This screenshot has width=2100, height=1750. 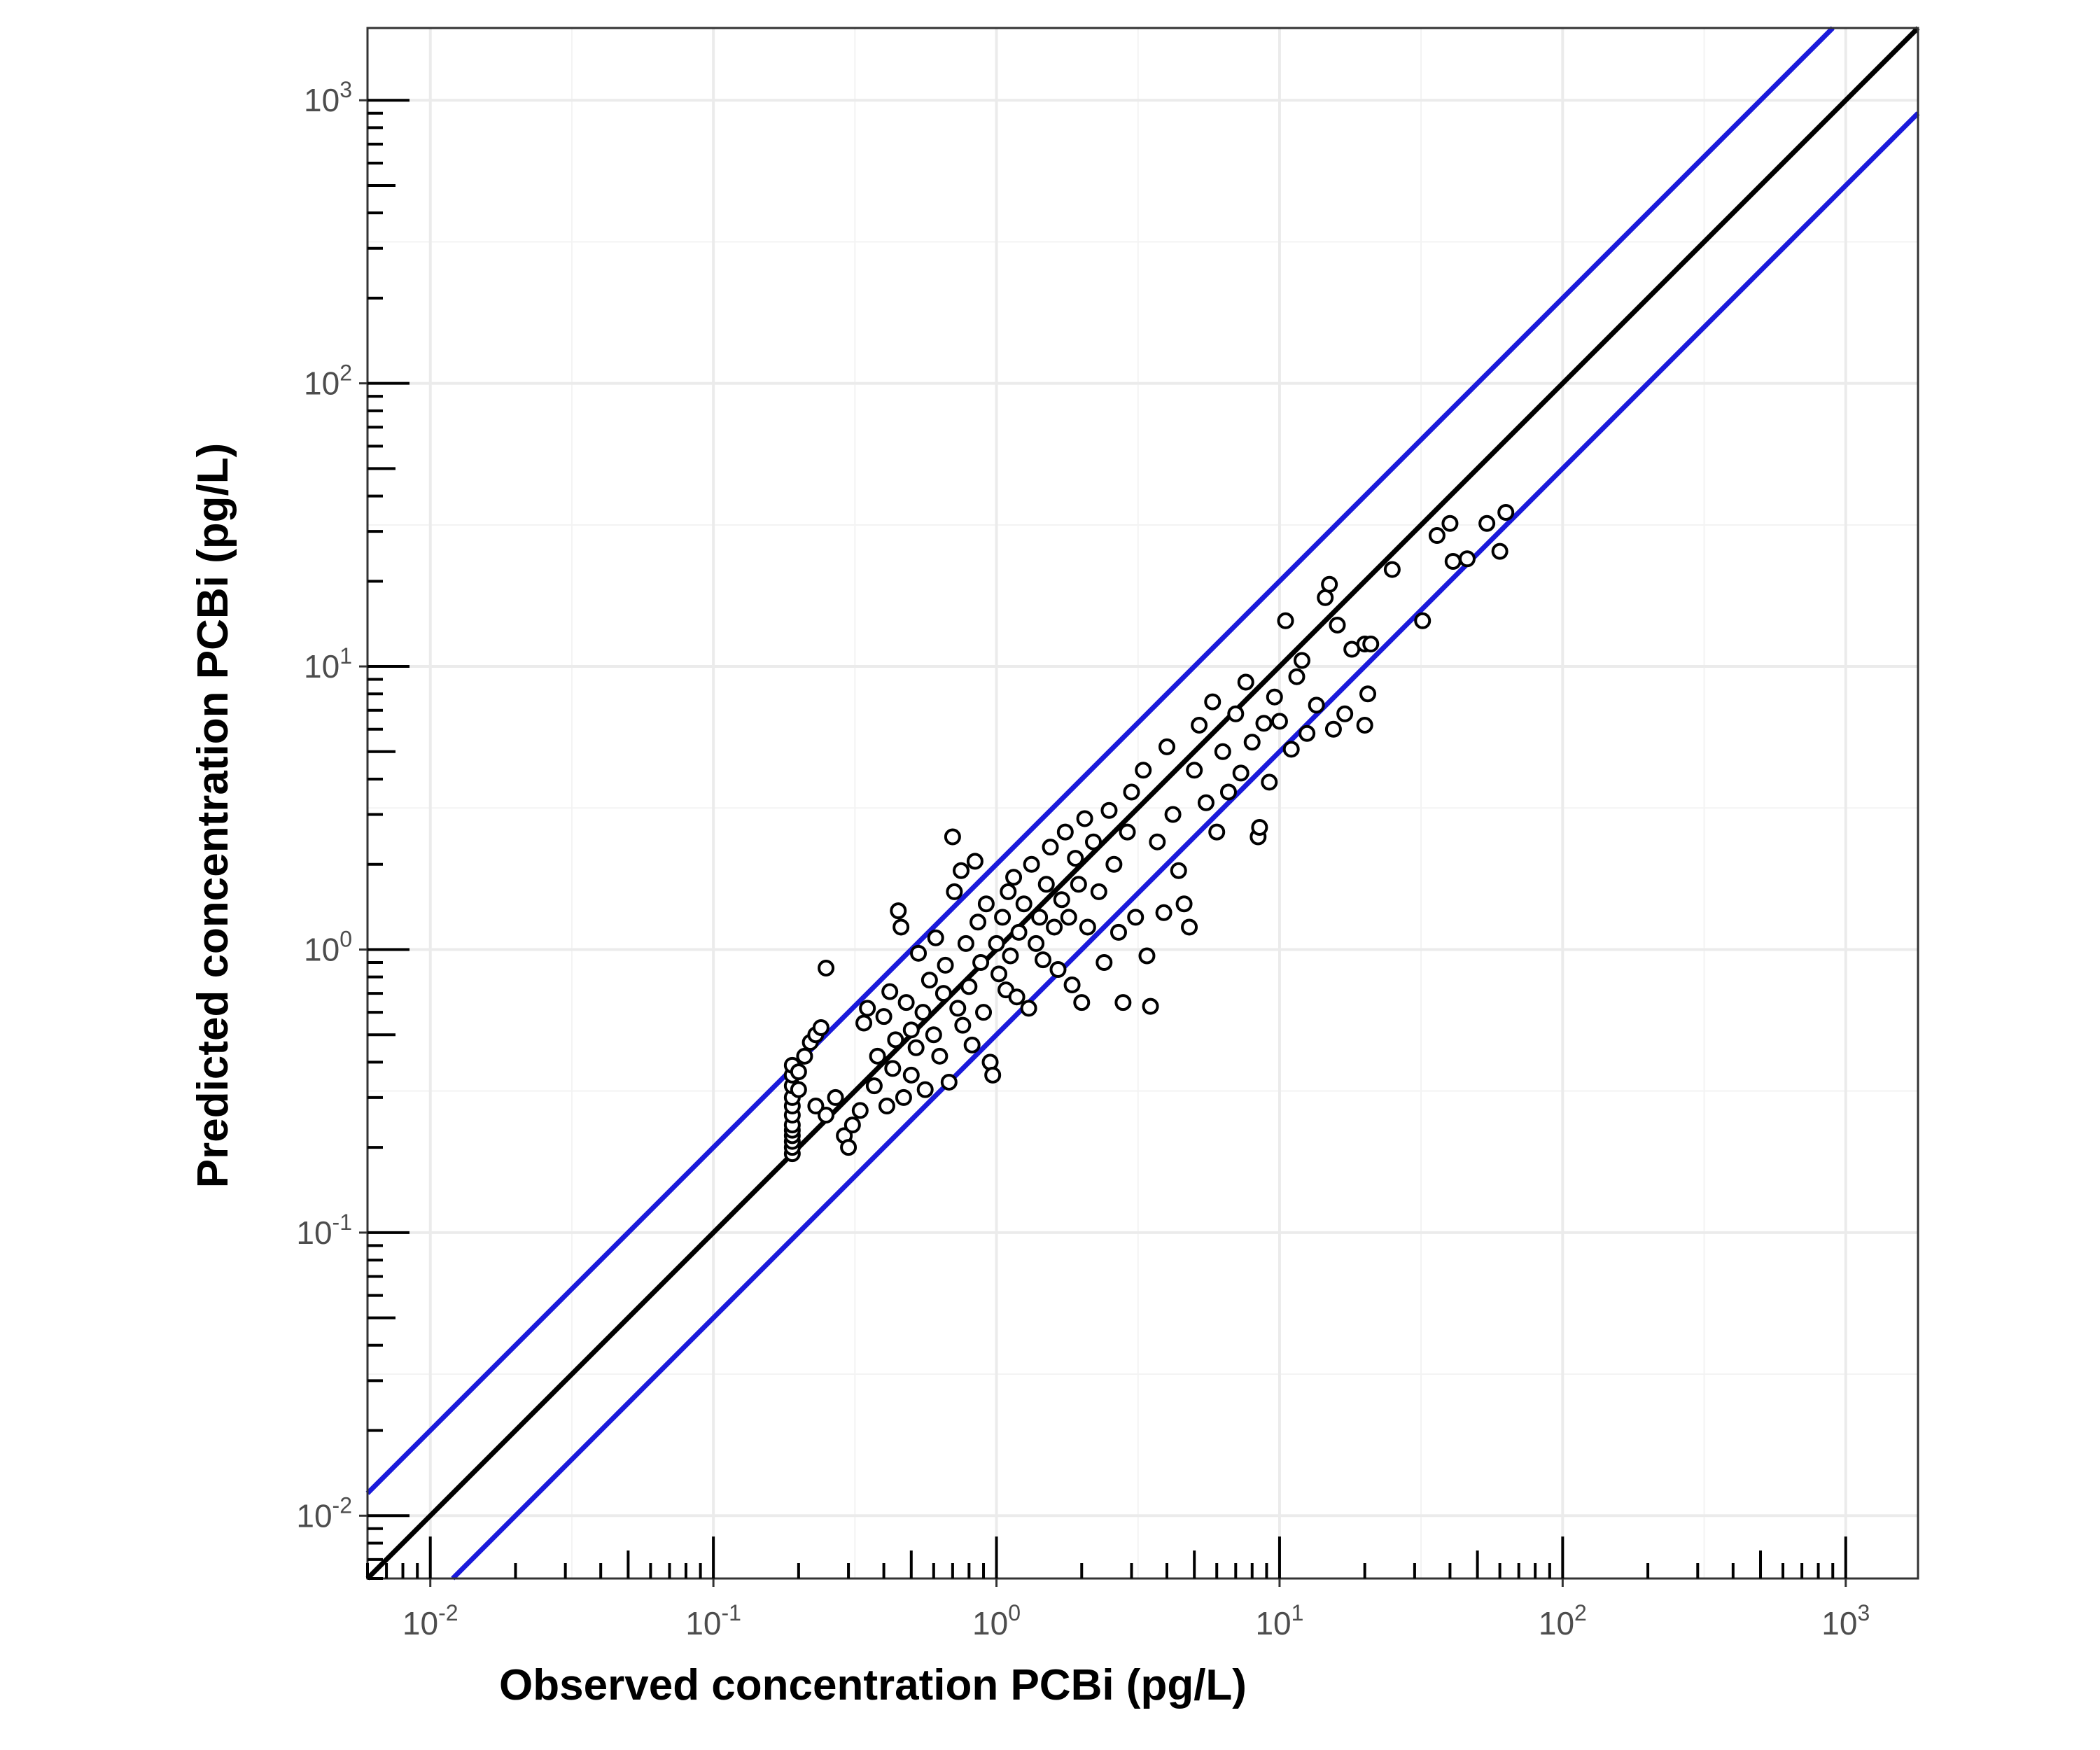 What do you see at coordinates (1136, 1621) in the screenshot?
I see `x-axis-tick-labels: 10⁻² 10⁻¹ 10⁰ 10¹ 10² 10³` at bounding box center [1136, 1621].